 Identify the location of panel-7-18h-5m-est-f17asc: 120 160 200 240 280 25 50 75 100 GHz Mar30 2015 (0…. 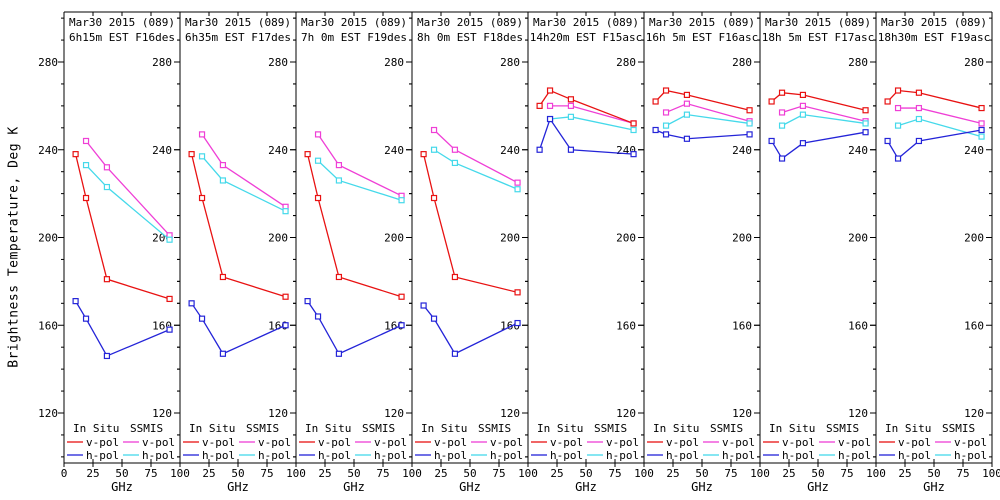
(820, 252).